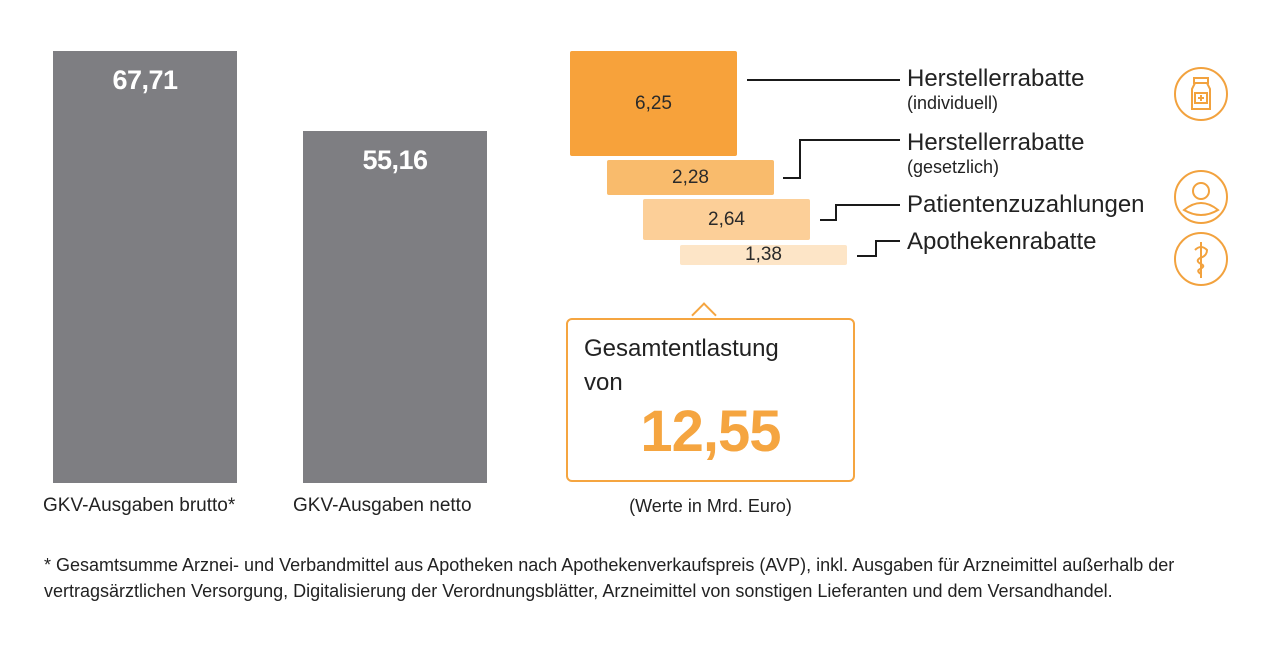  What do you see at coordinates (681, 348) in the screenshot?
I see `total-title: Gesamtentlastung` at bounding box center [681, 348].